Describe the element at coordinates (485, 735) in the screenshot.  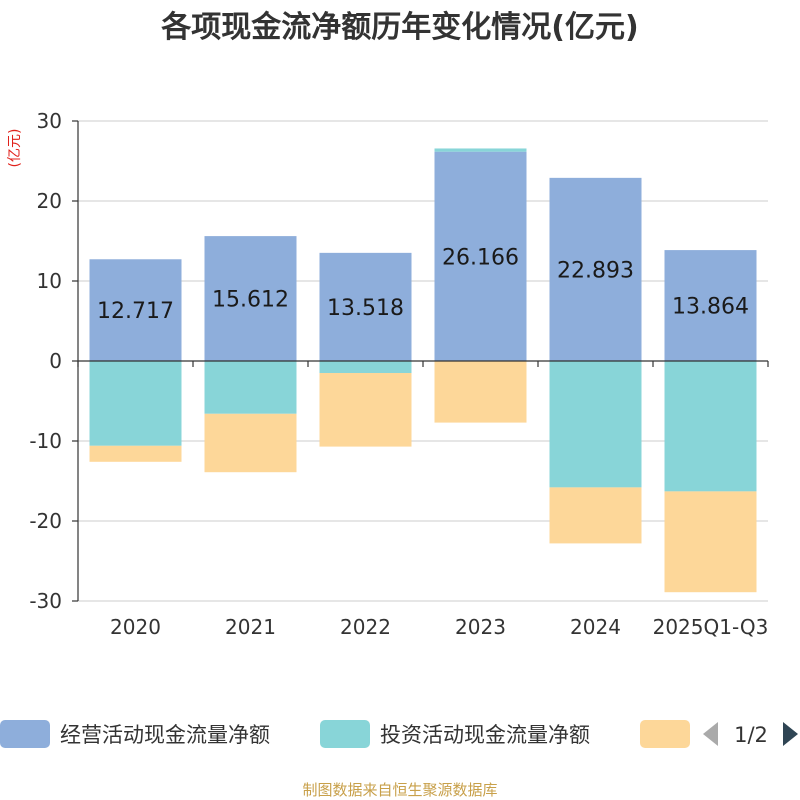
I see `legend-label-series-2: 投资活动现金流量净额` at that location.